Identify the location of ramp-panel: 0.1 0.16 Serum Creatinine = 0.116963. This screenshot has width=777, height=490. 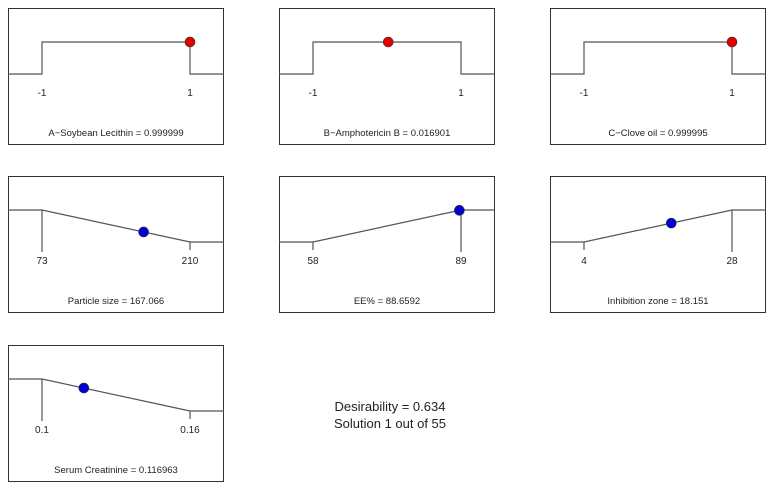
(116, 413).